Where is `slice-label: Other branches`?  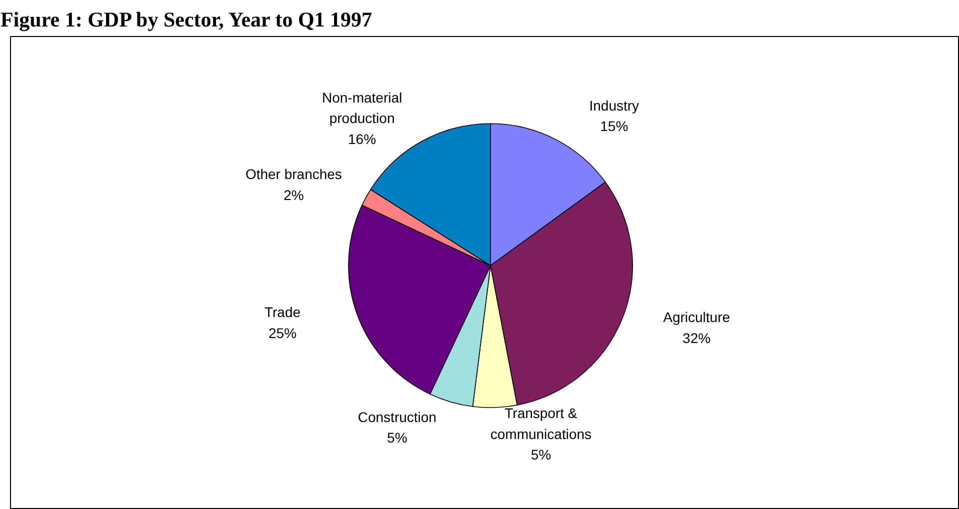 slice-label: Other branches is located at coordinates (293, 174).